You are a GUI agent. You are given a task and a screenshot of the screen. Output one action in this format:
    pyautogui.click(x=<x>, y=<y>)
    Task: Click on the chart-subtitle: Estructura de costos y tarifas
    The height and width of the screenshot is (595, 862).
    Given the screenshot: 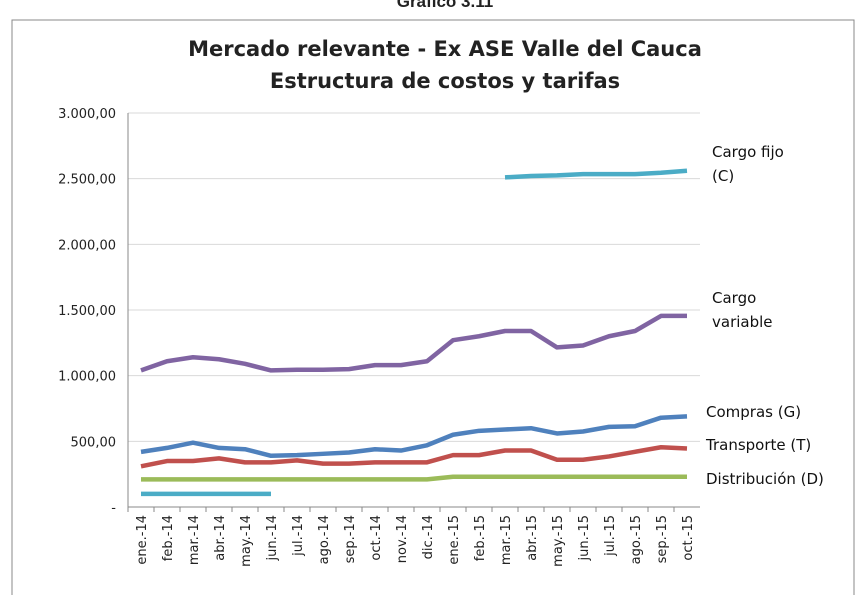 What is the action you would take?
    pyautogui.click(x=445, y=81)
    